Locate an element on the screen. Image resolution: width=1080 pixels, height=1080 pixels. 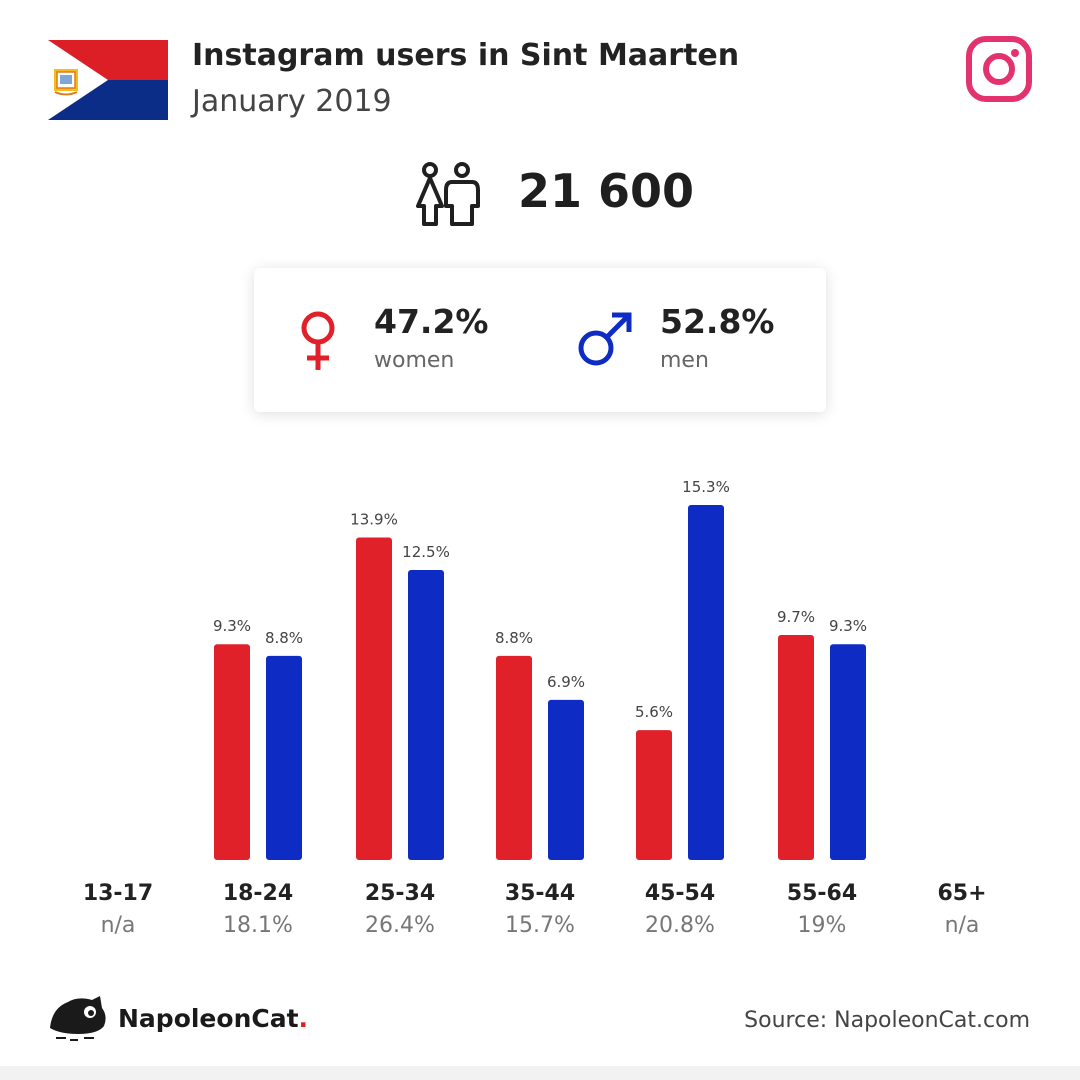
bar-label-men-18-24: 8.8% is located at coordinates (284, 638).